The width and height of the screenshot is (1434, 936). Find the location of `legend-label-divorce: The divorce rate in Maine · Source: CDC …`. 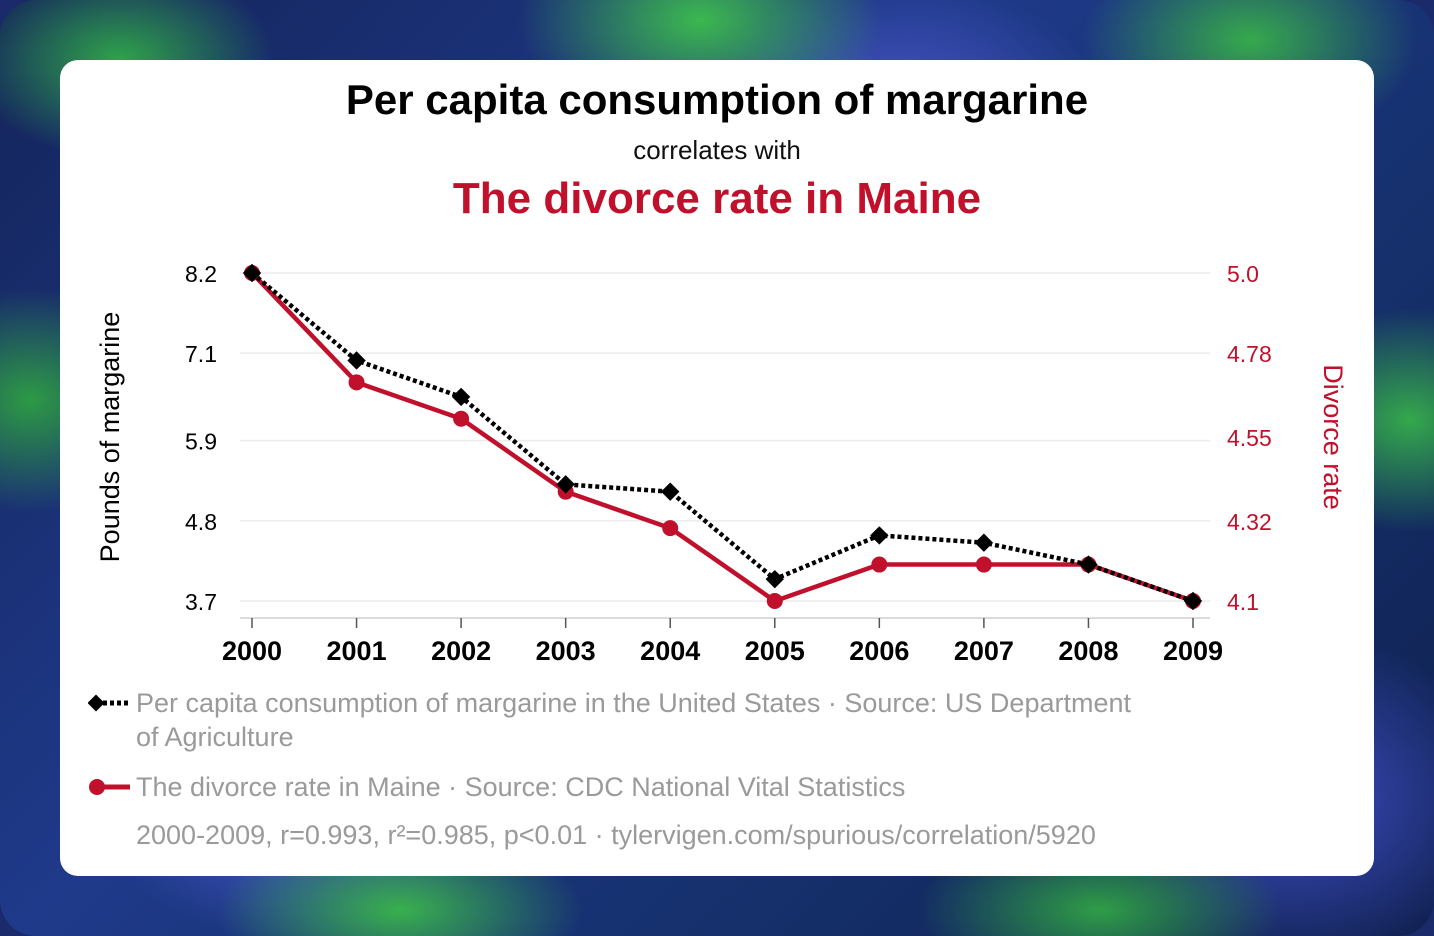

legend-label-divorce: The divorce rate in Maine · Source: CDC … is located at coordinates (521, 787).